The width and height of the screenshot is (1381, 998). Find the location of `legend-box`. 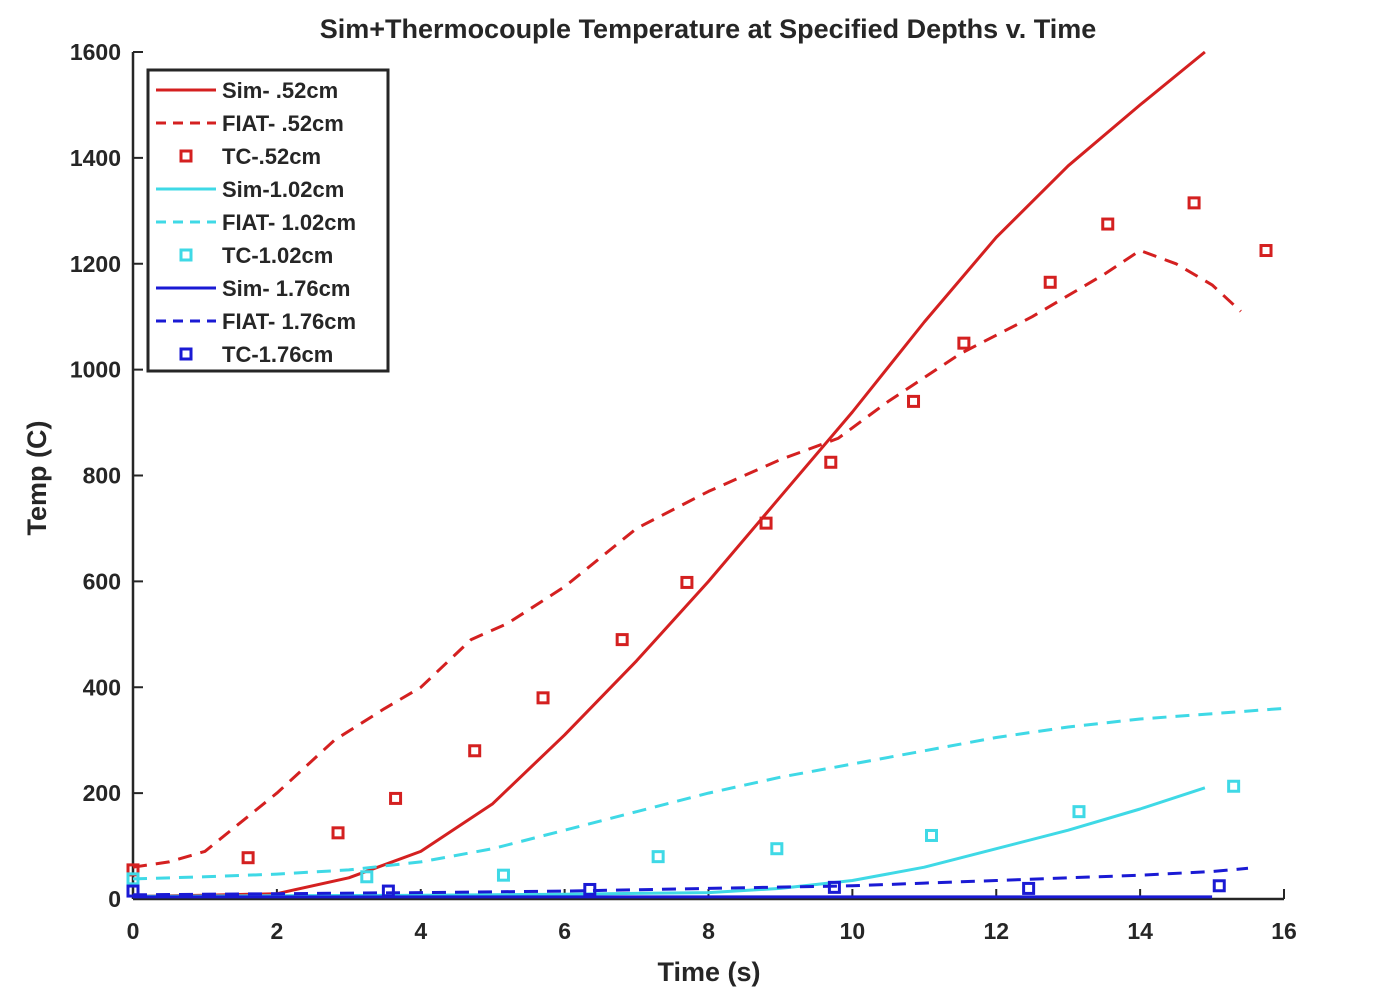

legend-box is located at coordinates (268, 220).